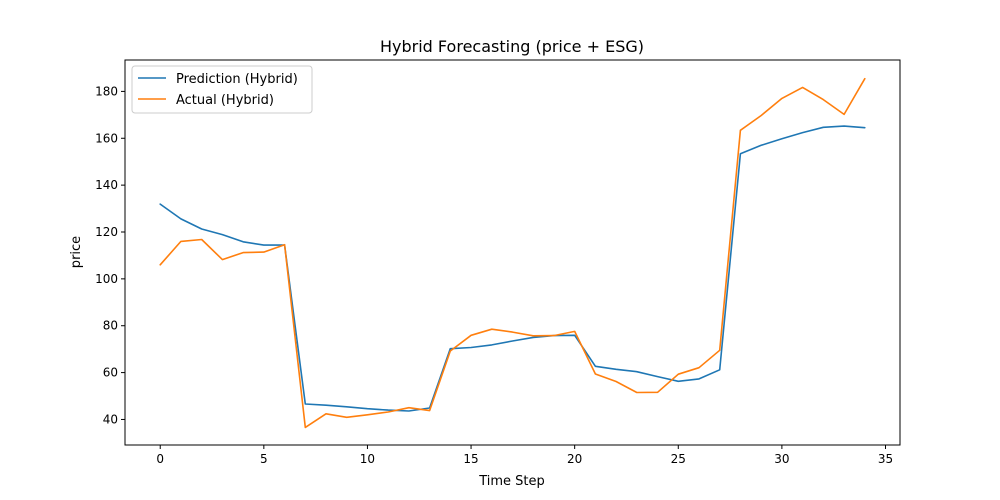 This screenshot has width=1000, height=500. I want to click on x-tick-label: 30, so click(781, 459).